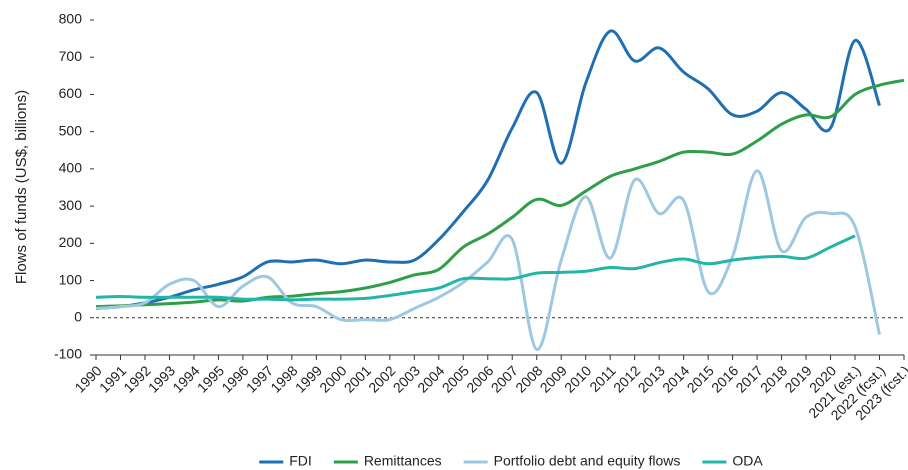  I want to click on y-tick-label: 500, so click(71, 130).